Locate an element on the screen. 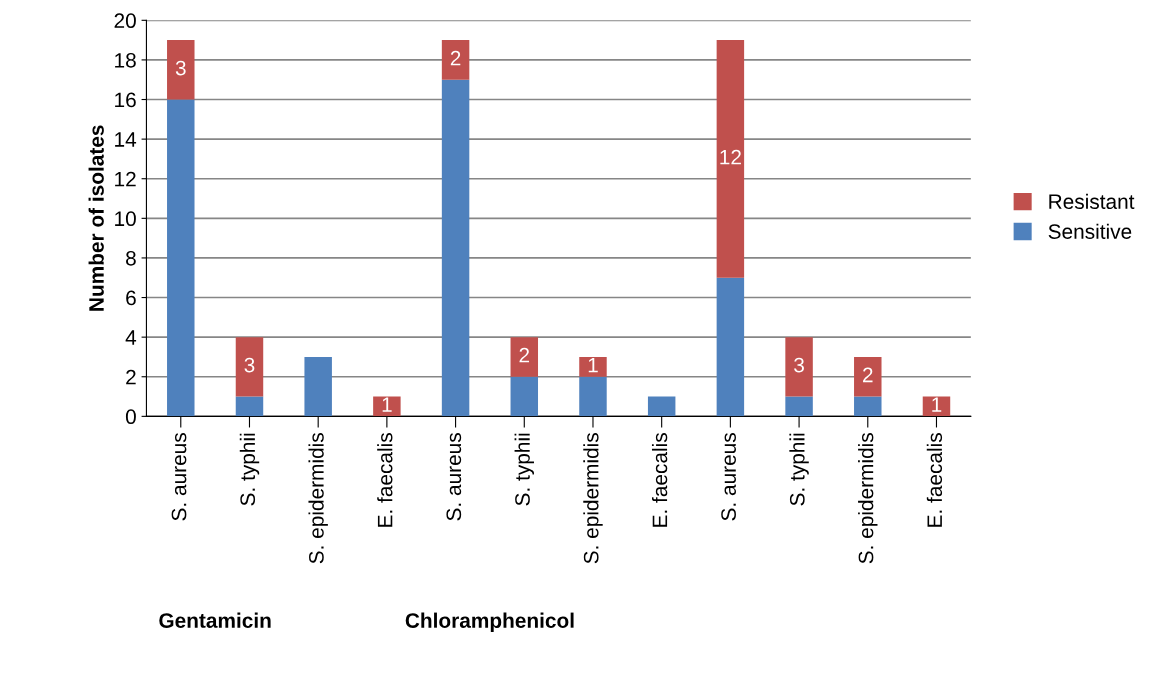 The width and height of the screenshot is (1153, 677). data-label: 12 is located at coordinates (730, 157).